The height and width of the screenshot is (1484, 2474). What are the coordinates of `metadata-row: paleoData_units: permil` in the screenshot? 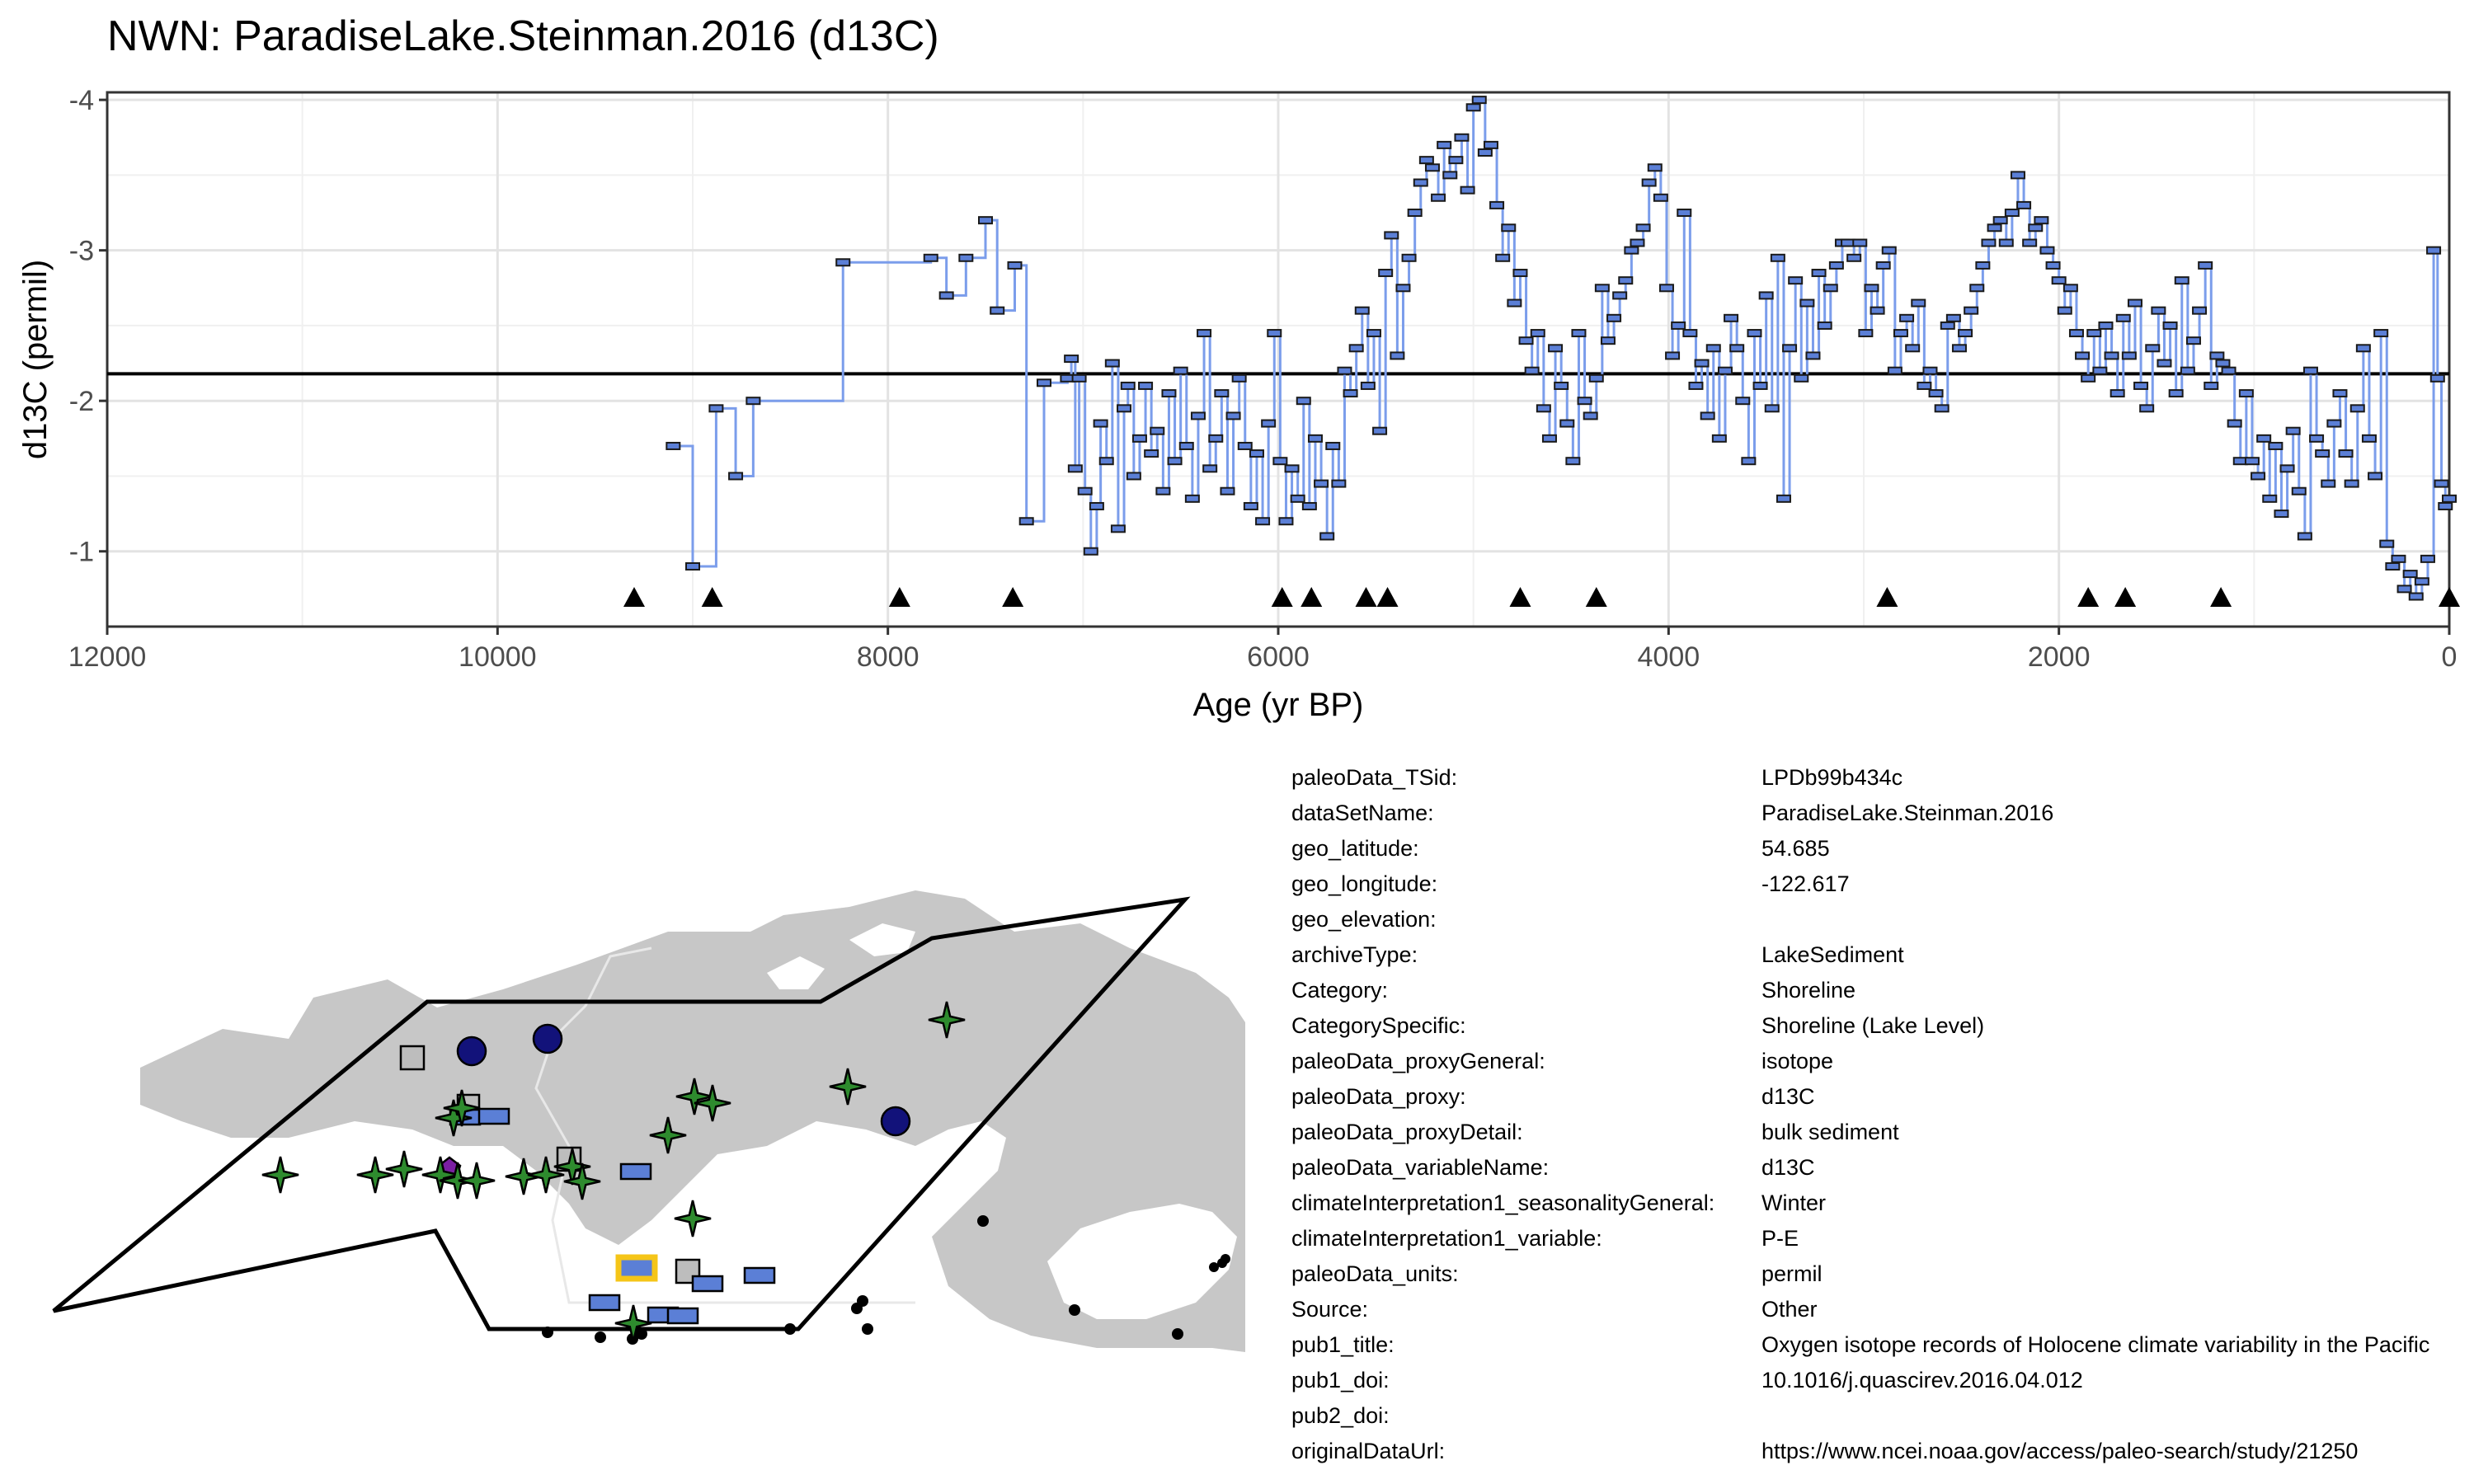 It's located at (1882, 1274).